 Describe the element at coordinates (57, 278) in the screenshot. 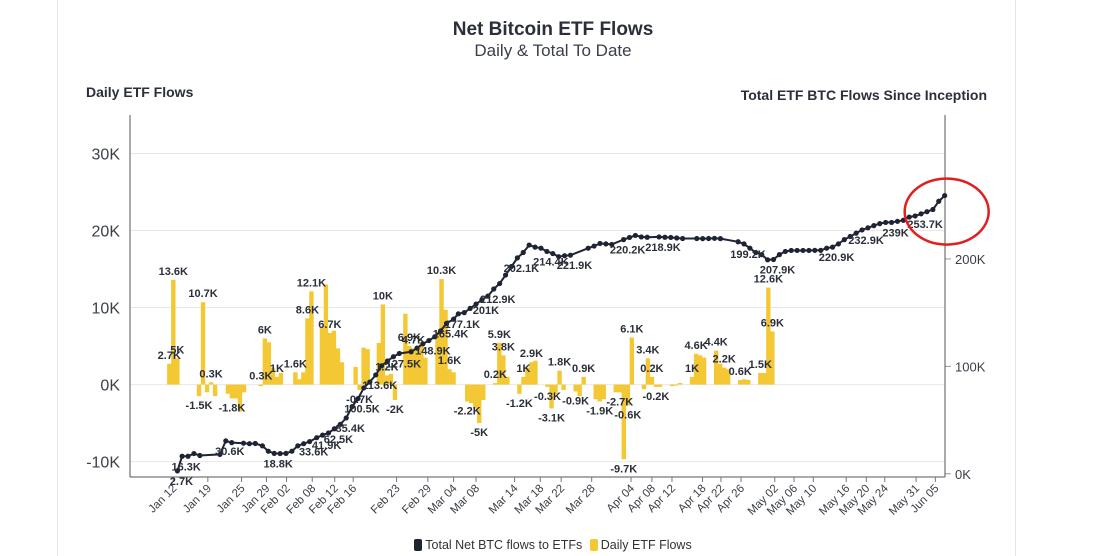

I see `frame-left-line` at that location.